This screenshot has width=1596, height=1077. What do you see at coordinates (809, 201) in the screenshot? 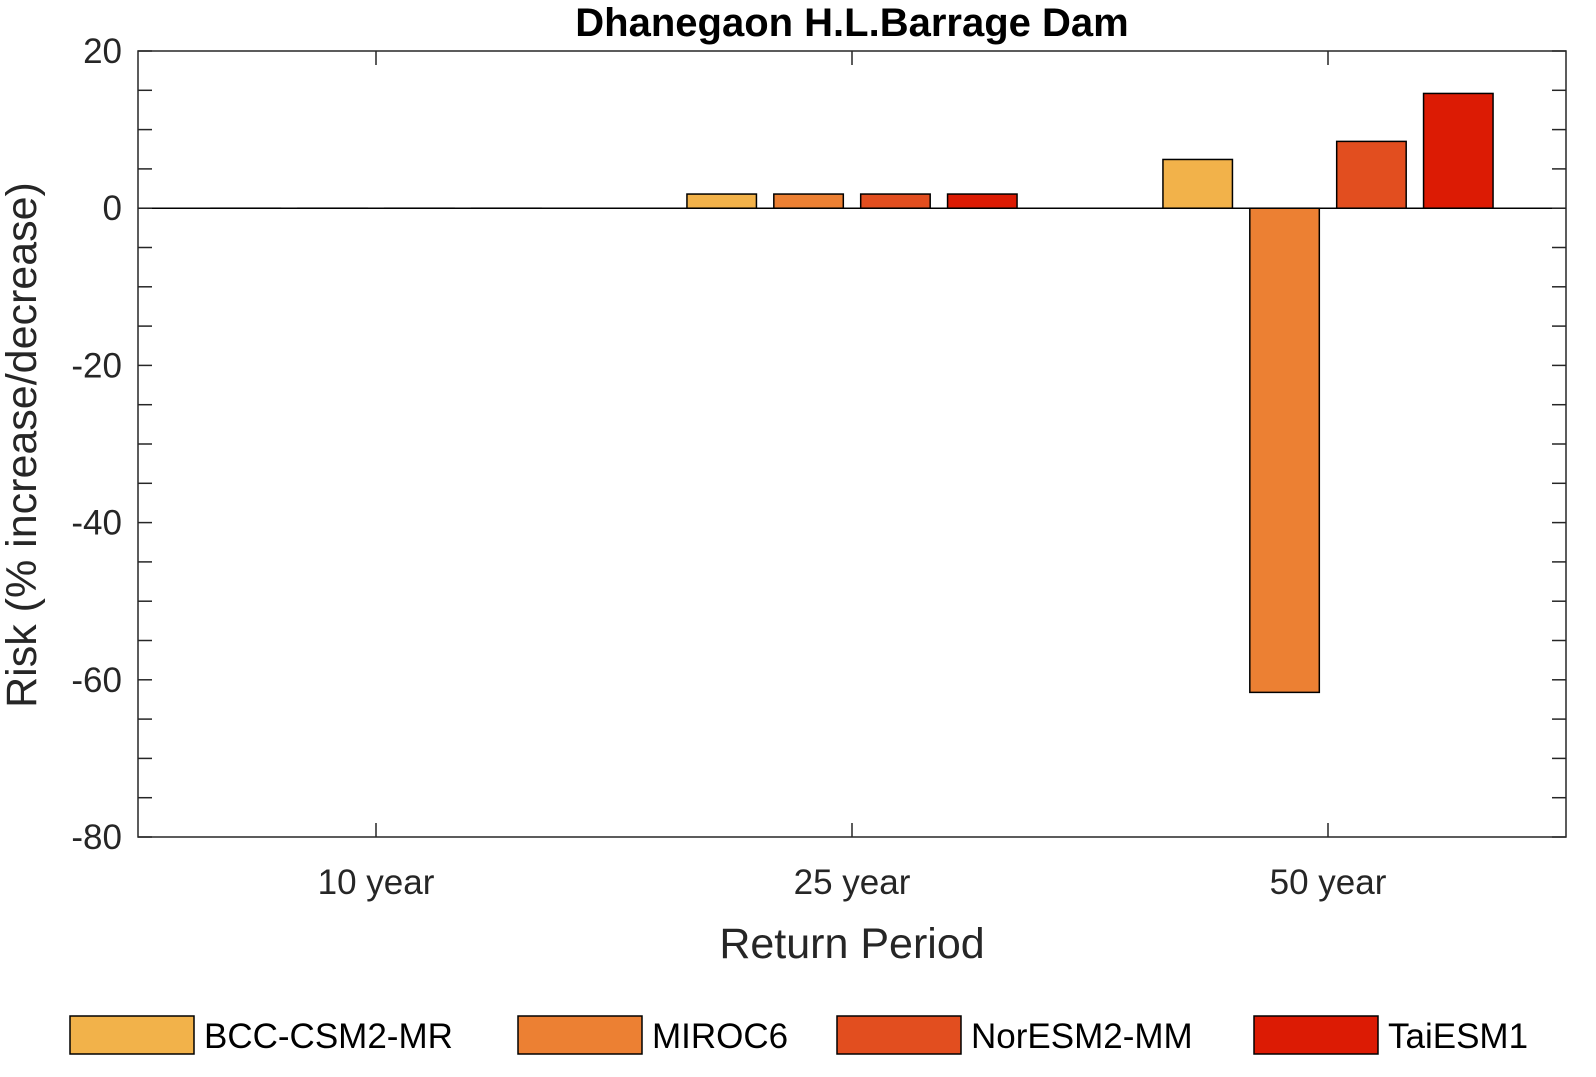
I see `bar-MIROC6-25-year` at bounding box center [809, 201].